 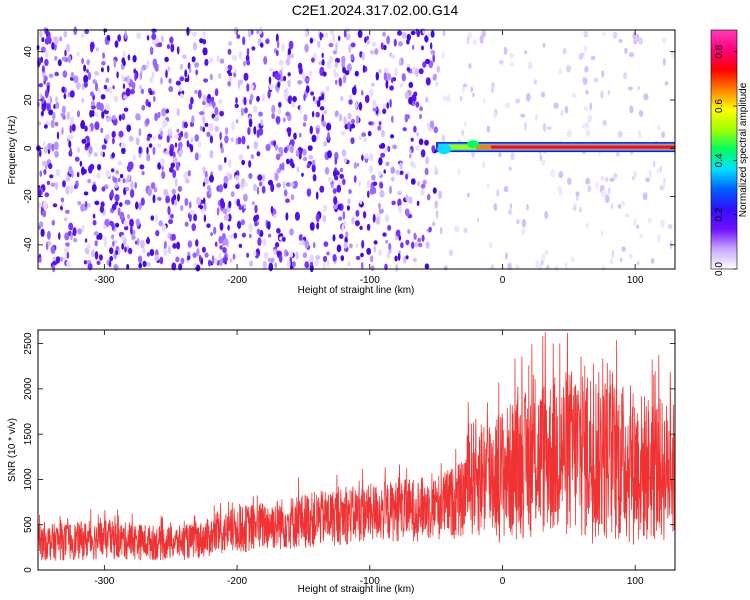 What do you see at coordinates (724, 149) in the screenshot?
I see `colorbar-gradient` at bounding box center [724, 149].